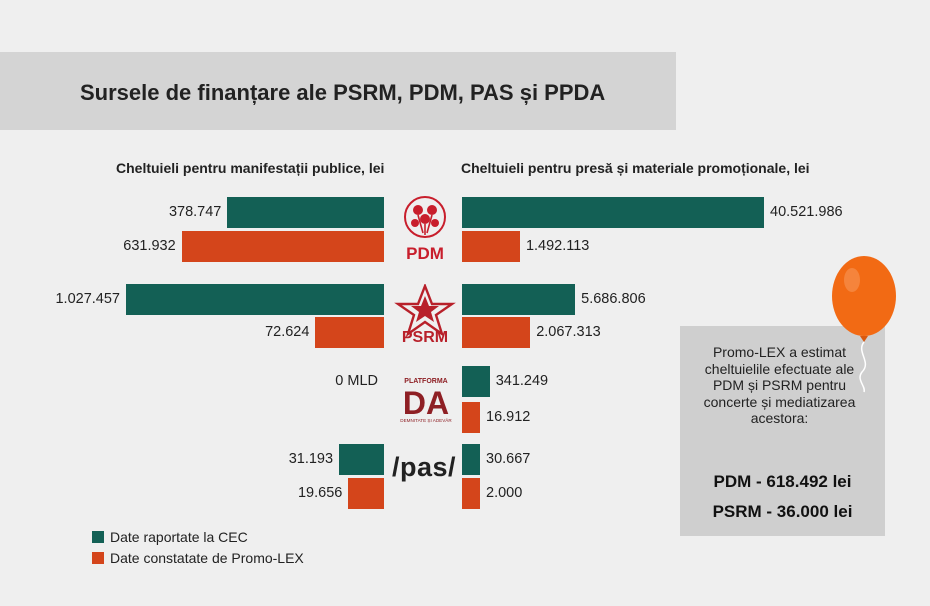  Describe the element at coordinates (195, 212) in the screenshot. I see `left-value-label-0-0: 378.747` at that location.